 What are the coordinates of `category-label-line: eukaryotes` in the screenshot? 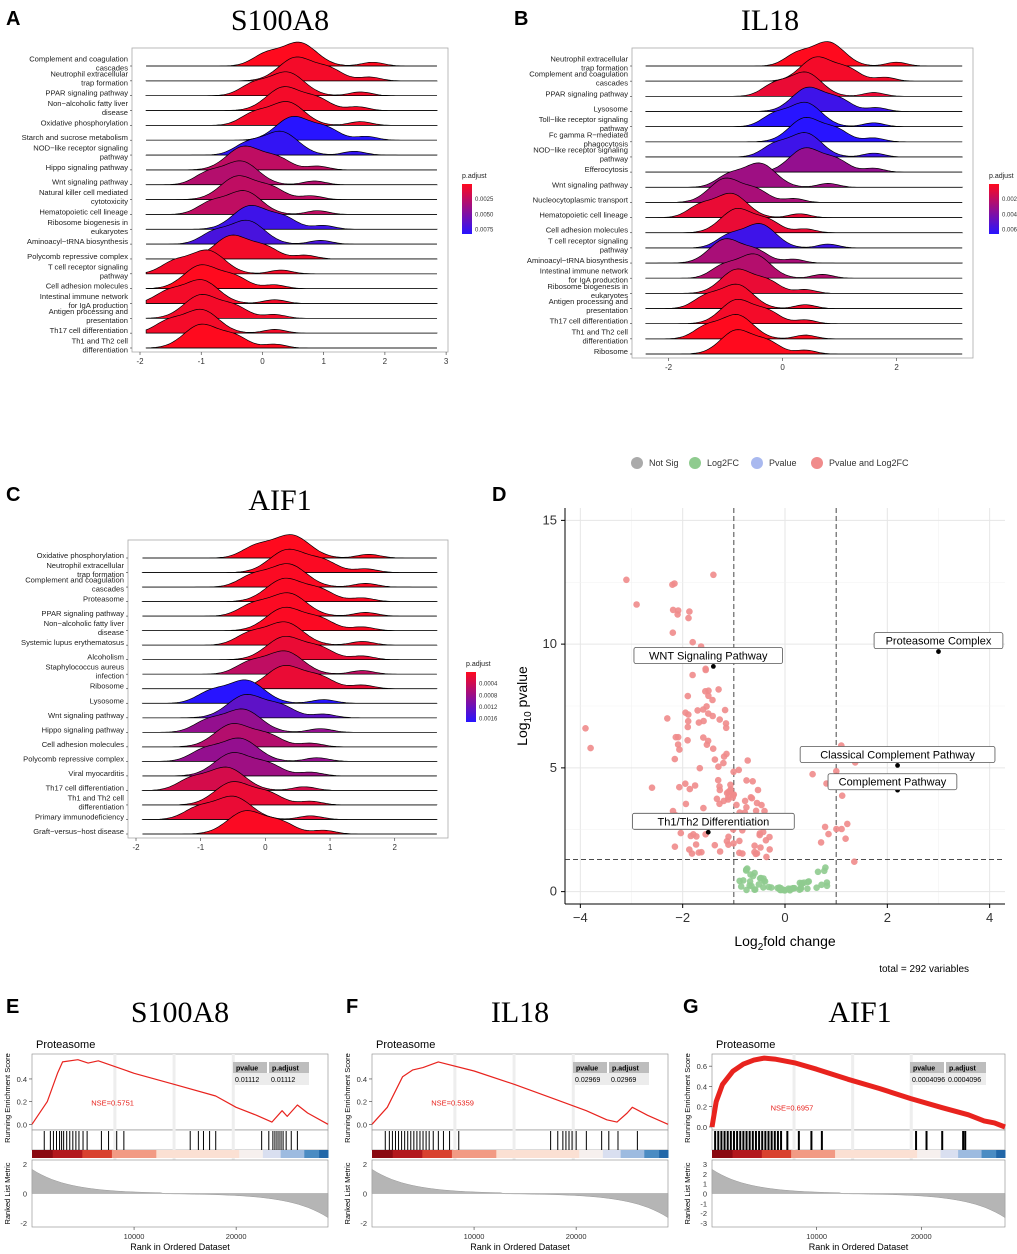 It's located at (609, 295).